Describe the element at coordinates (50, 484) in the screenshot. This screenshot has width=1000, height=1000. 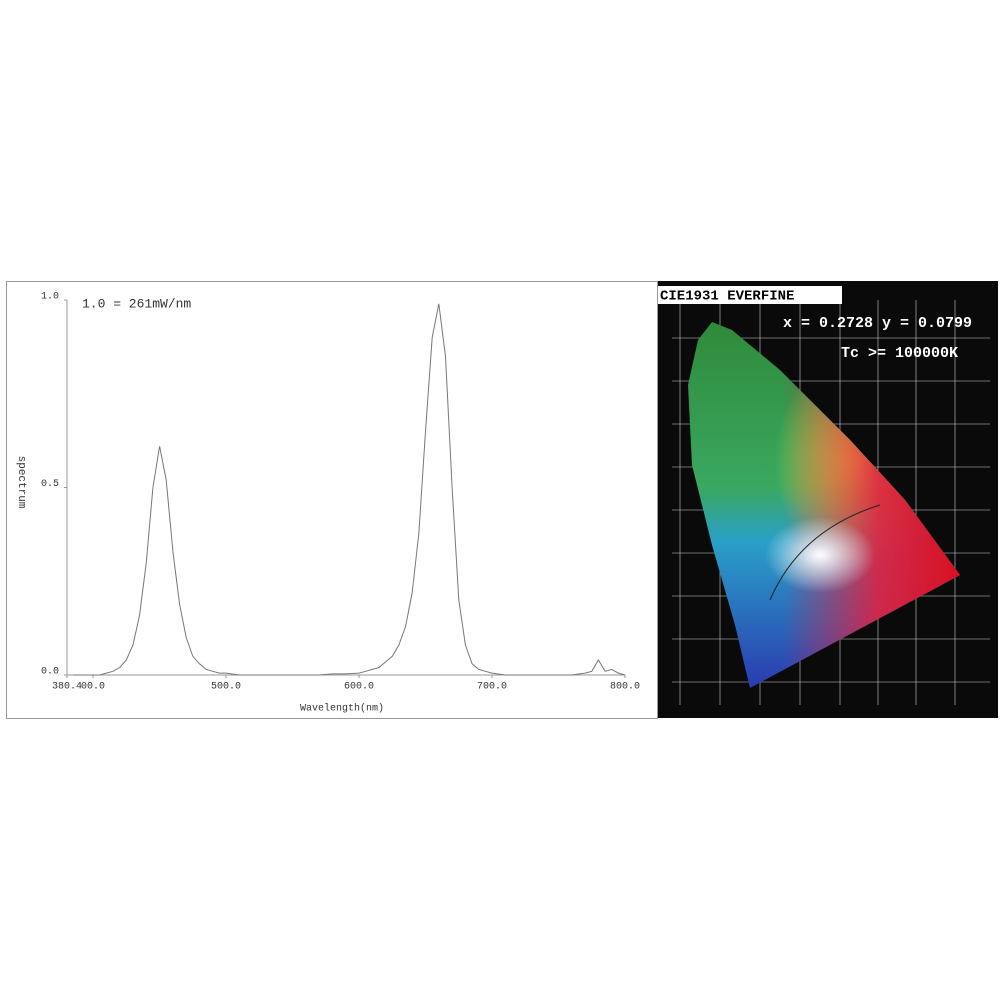
I see `y-tick-label: 0.5` at that location.